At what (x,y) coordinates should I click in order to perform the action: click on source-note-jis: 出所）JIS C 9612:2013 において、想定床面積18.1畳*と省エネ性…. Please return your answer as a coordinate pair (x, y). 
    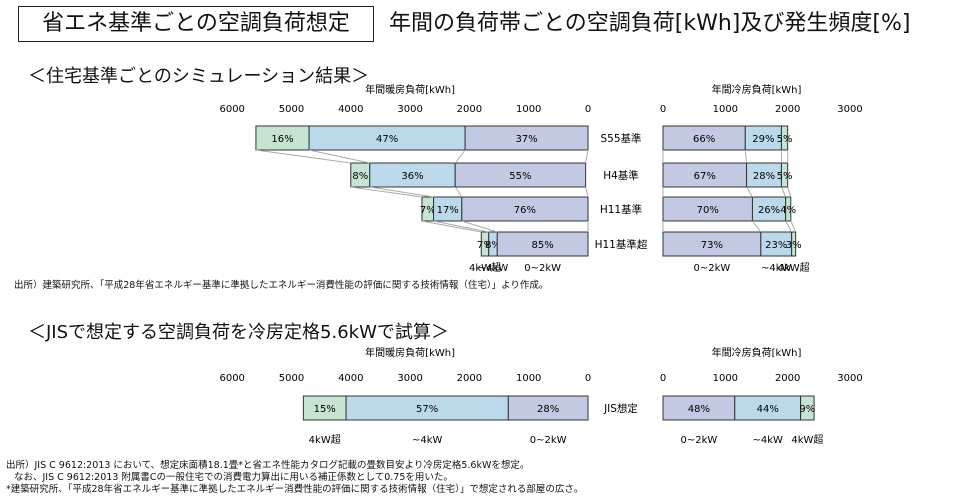
    Looking at the image, I should click on (294, 478).